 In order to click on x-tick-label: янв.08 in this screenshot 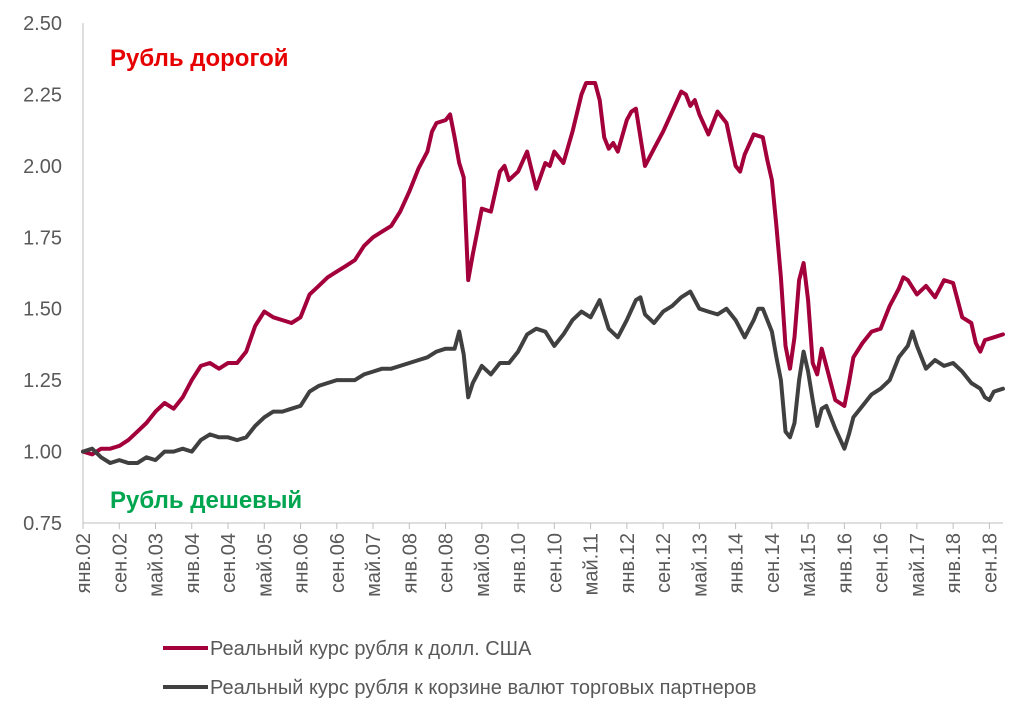, I will do `click(410, 563)`.